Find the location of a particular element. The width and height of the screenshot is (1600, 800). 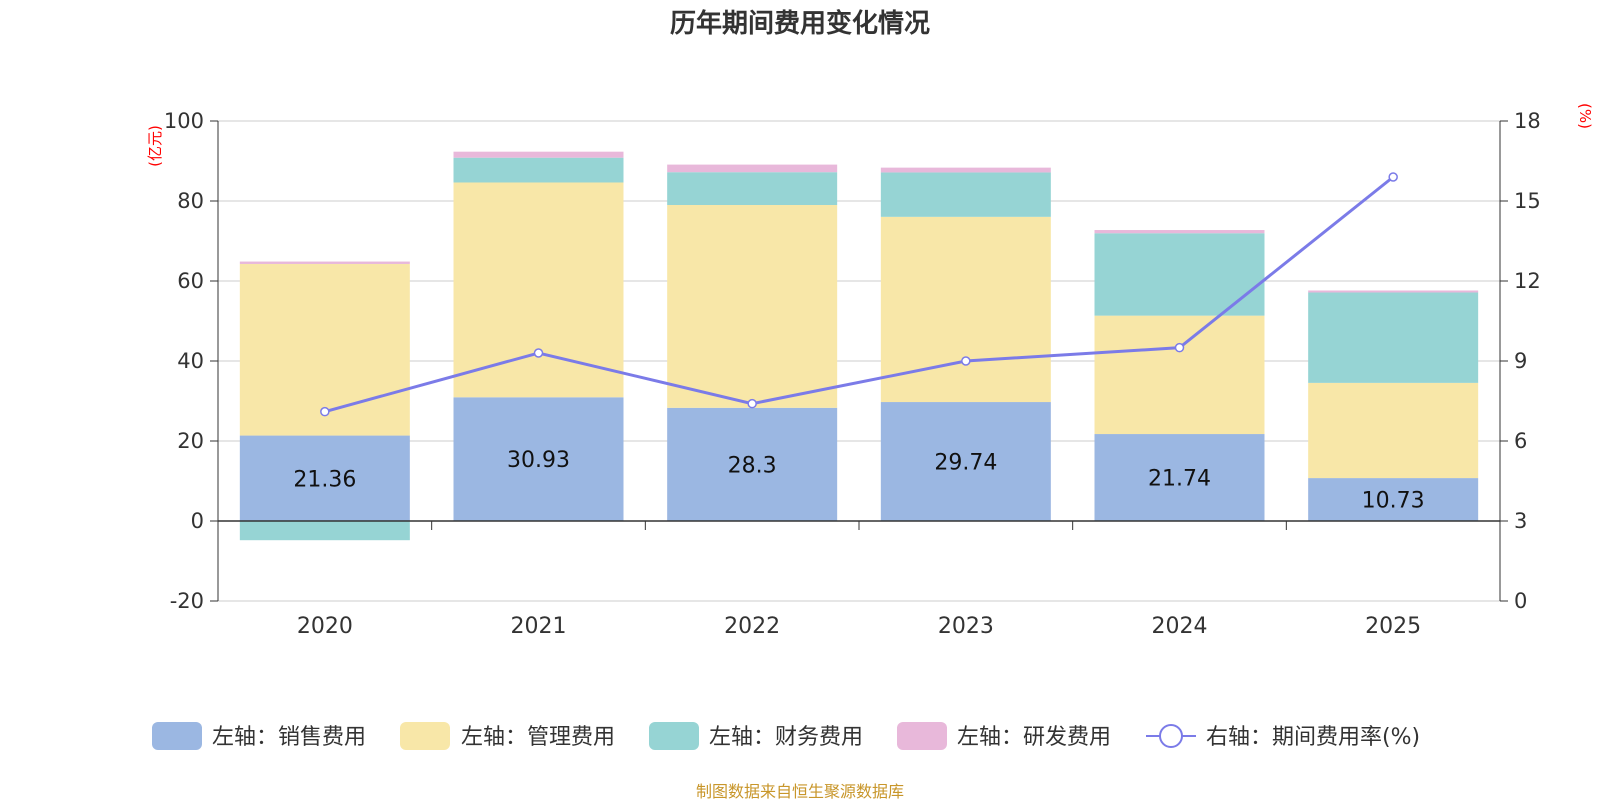

data-label: 28.3 is located at coordinates (752, 465).